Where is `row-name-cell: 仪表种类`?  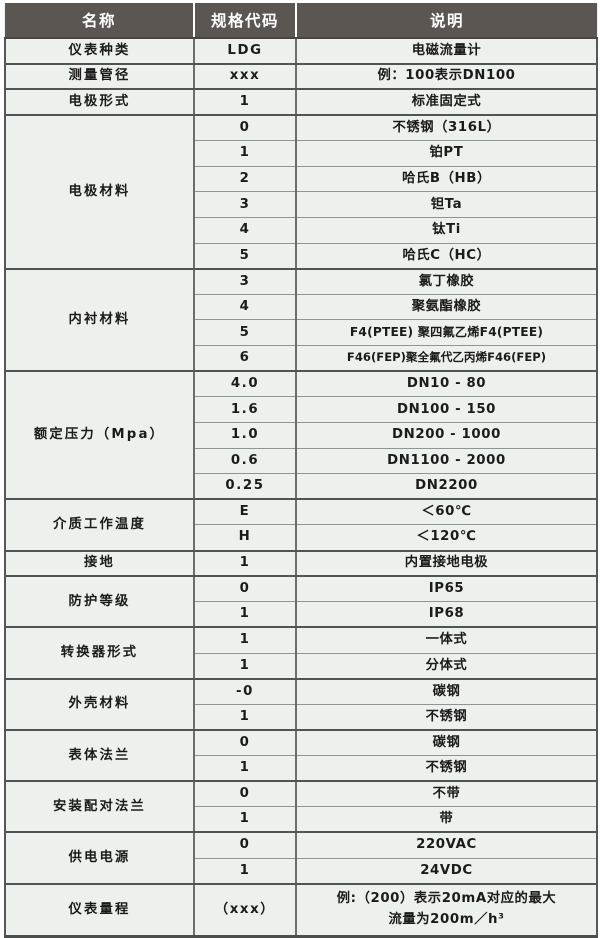
row-name-cell: 仪表种类 is located at coordinates (99, 51).